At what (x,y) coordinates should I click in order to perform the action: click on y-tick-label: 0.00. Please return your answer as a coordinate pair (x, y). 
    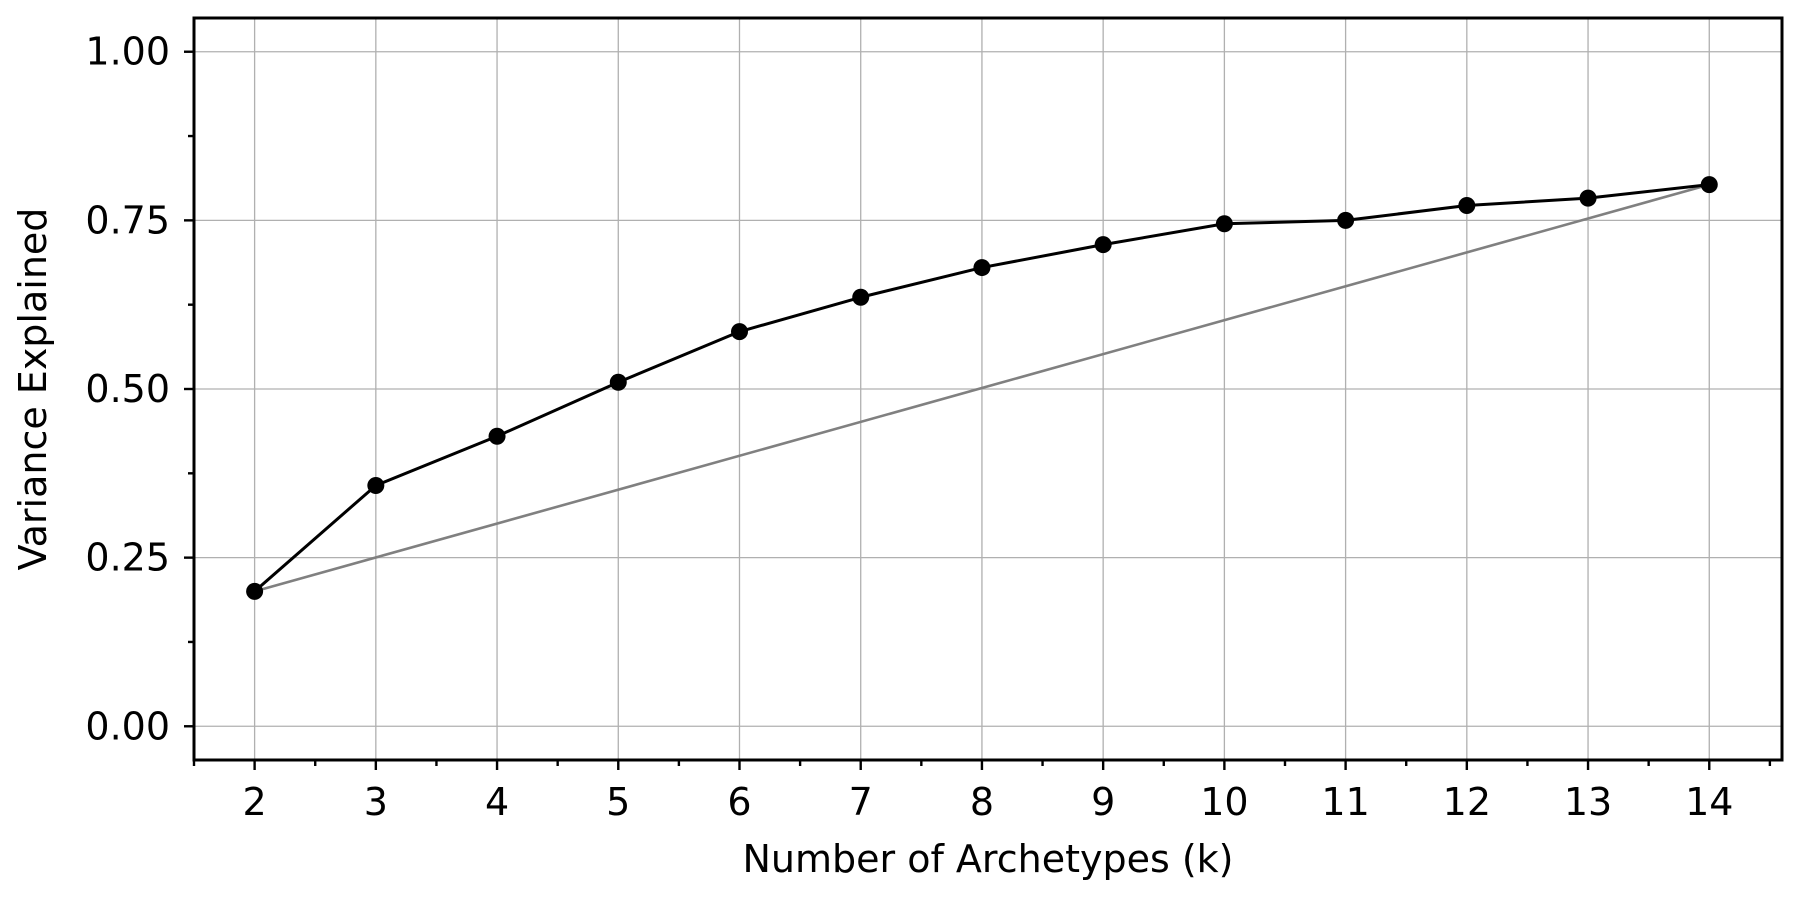
    Looking at the image, I should click on (127, 726).